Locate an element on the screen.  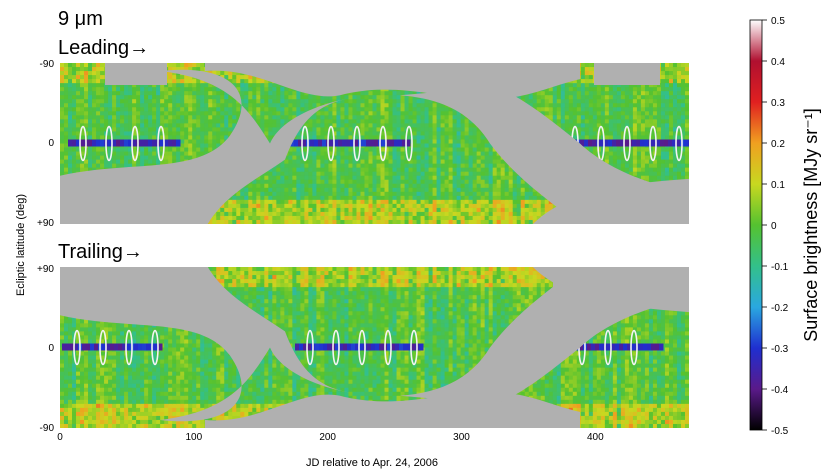
colorbar-tick-label: 0.2 is located at coordinates (778, 144).